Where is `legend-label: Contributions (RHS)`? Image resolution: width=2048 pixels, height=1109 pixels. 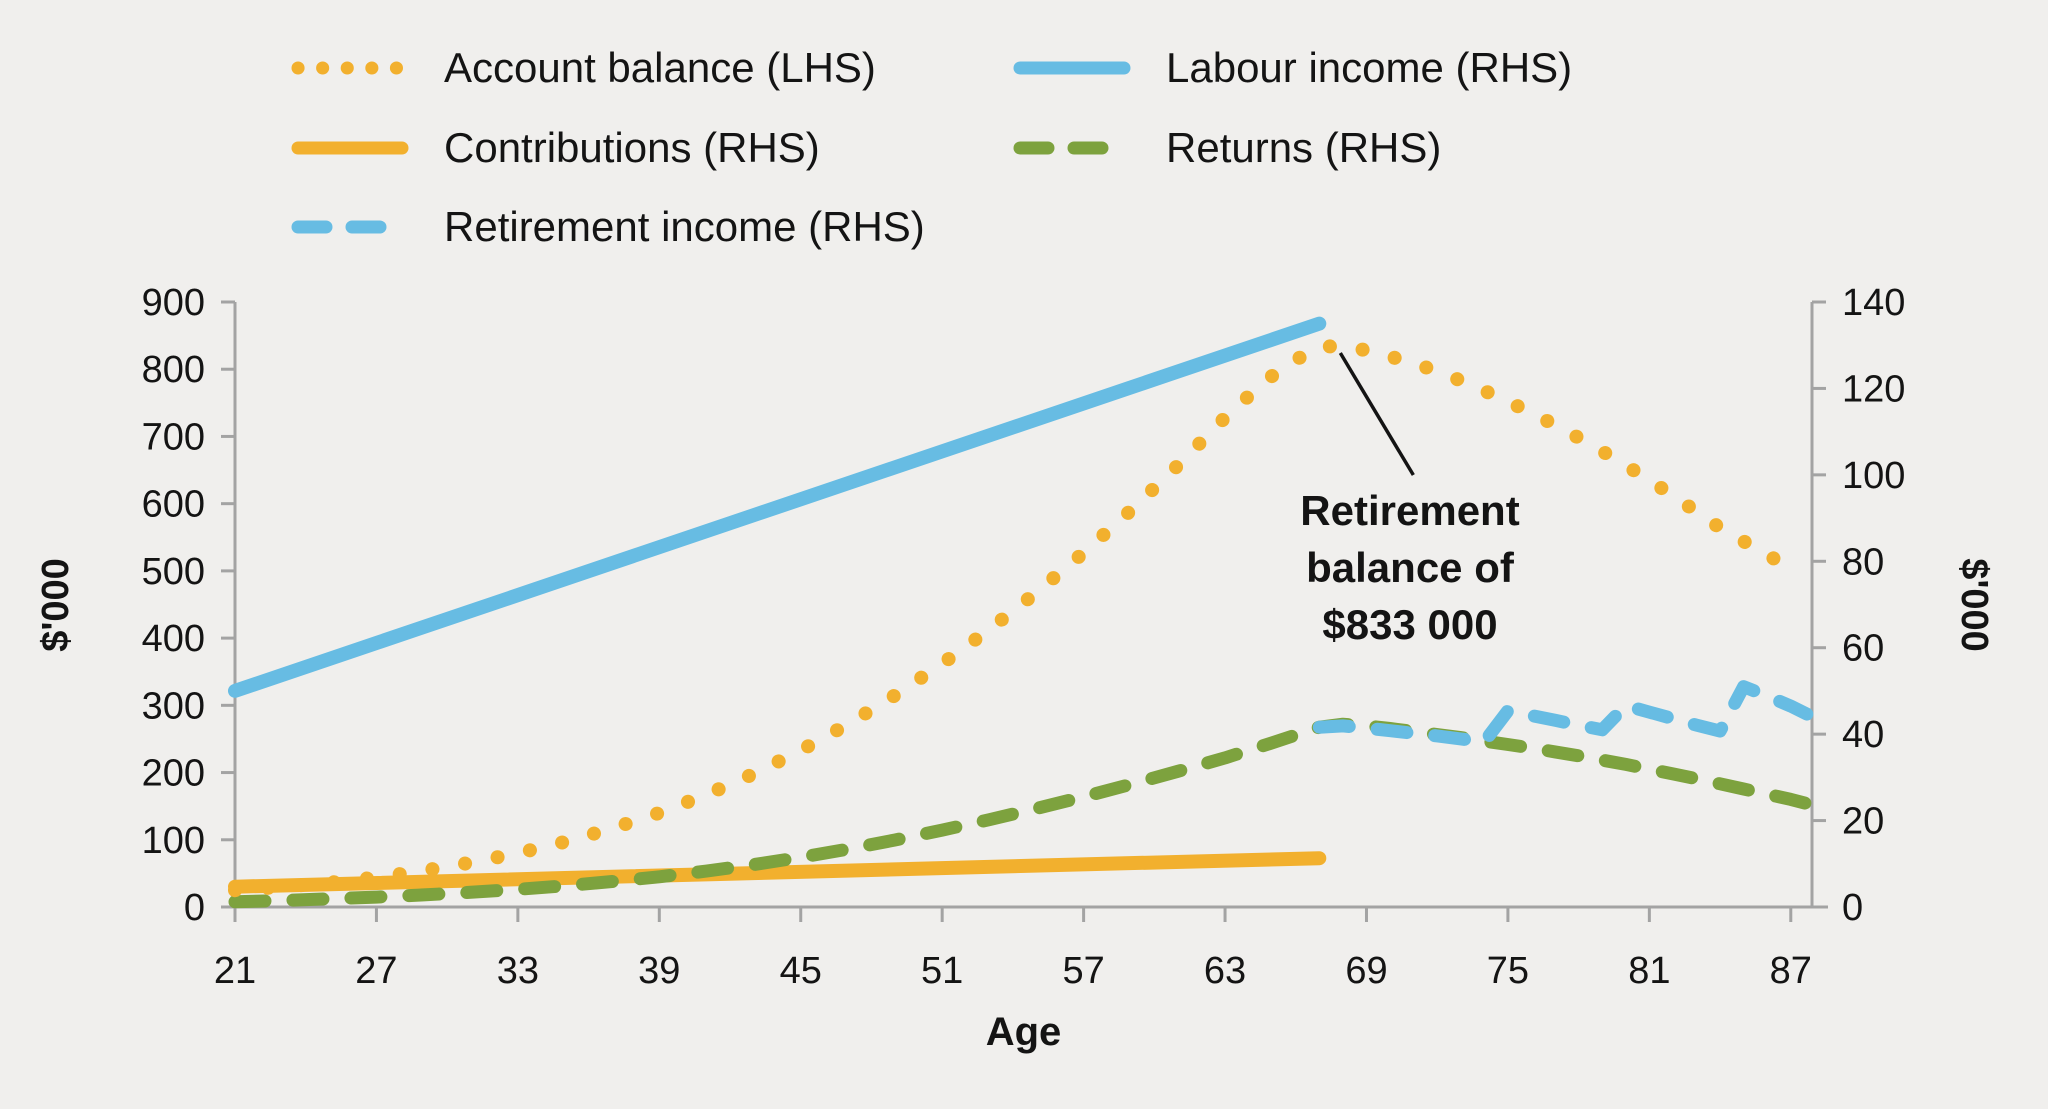 legend-label: Contributions (RHS) is located at coordinates (632, 147).